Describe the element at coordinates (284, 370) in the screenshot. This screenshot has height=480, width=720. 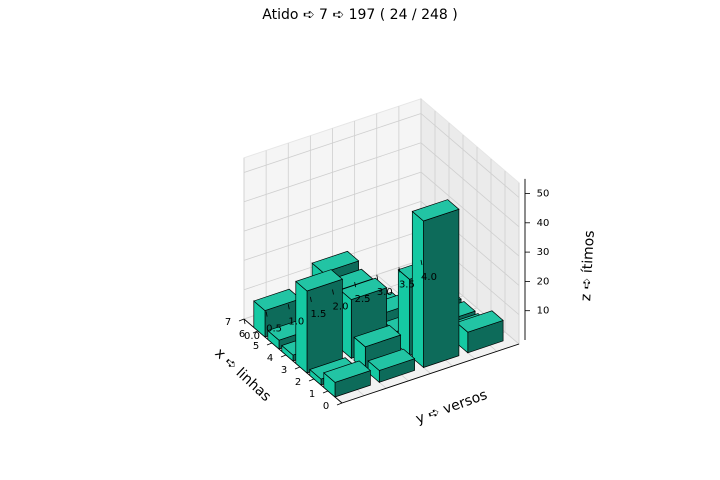
I see `x-tick-label: 3` at that location.